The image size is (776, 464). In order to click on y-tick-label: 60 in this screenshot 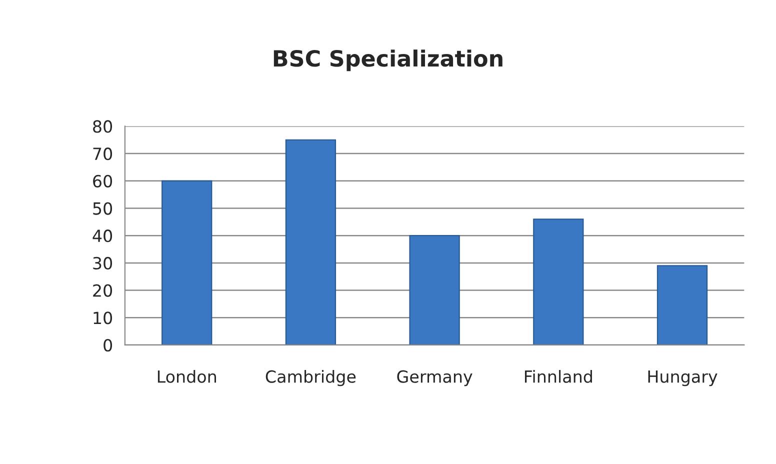, I will do `click(102, 181)`.